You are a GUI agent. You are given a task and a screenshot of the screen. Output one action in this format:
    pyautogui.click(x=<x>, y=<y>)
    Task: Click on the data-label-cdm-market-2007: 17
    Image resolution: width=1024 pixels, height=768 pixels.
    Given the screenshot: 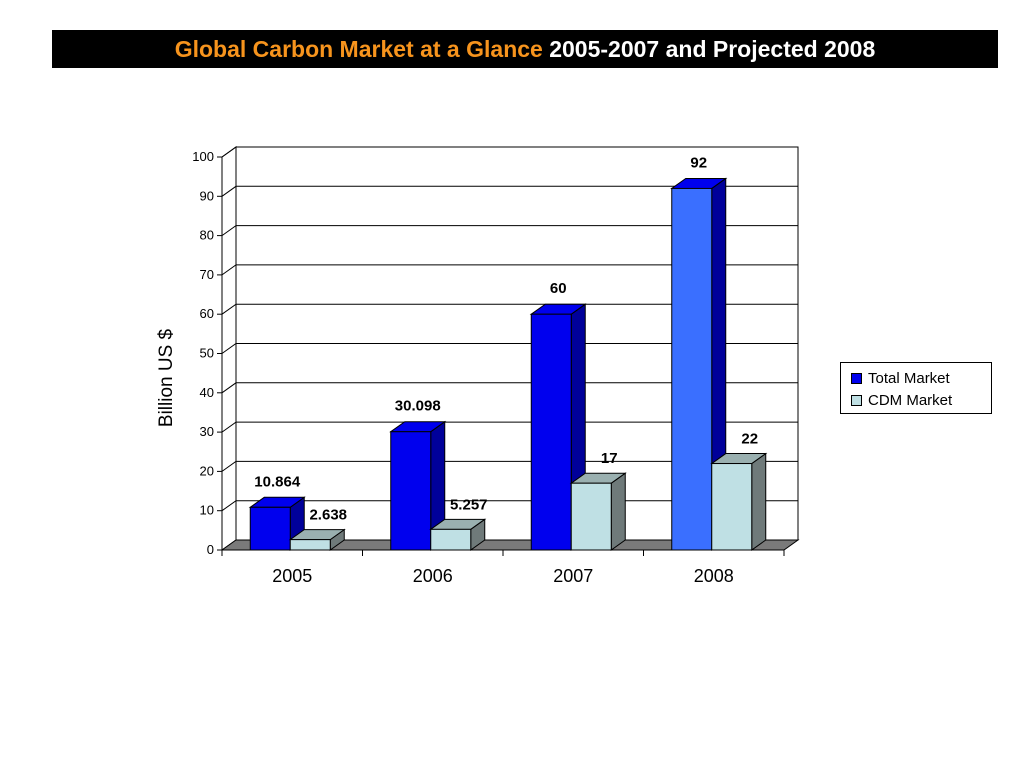 What is the action you would take?
    pyautogui.click(x=609, y=458)
    